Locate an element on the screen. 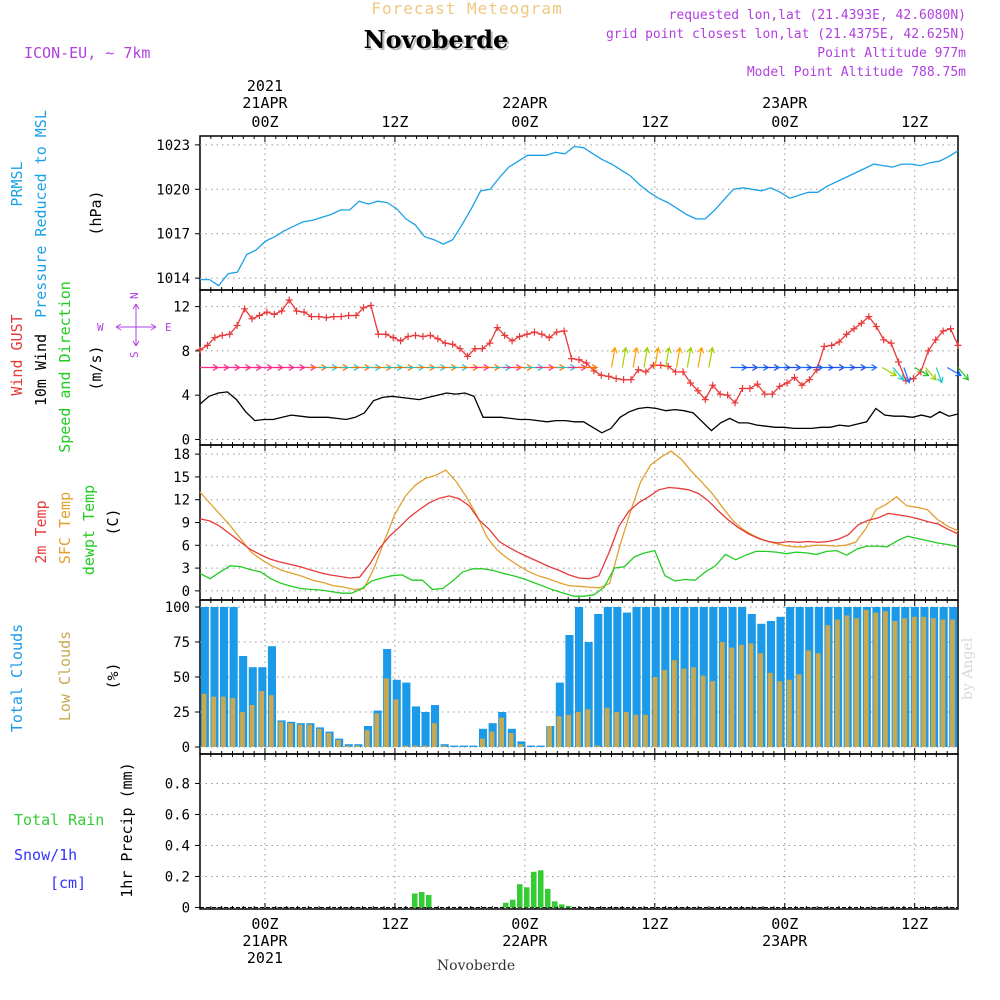 This screenshot has height=1000, width=1000. snow-legend: Snow/1h is located at coordinates (45, 855).